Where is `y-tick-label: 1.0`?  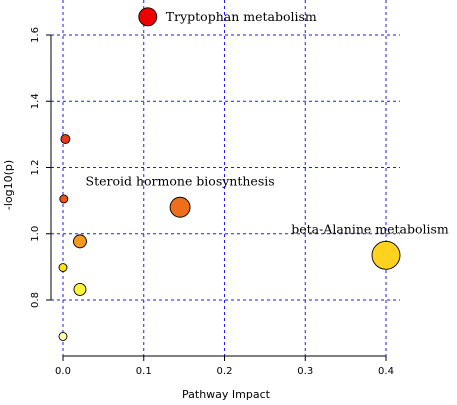 y-tick-label: 1.0 is located at coordinates (35, 234).